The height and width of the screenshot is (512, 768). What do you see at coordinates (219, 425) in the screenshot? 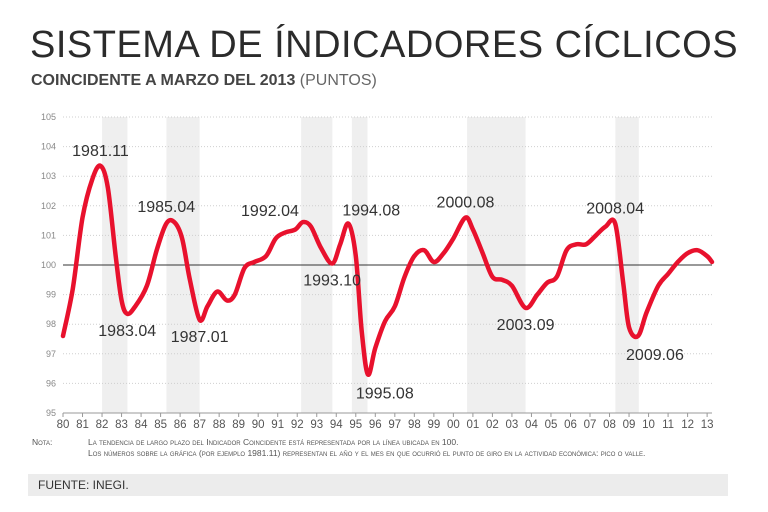
I see `x-tick-label: 88` at bounding box center [219, 425].